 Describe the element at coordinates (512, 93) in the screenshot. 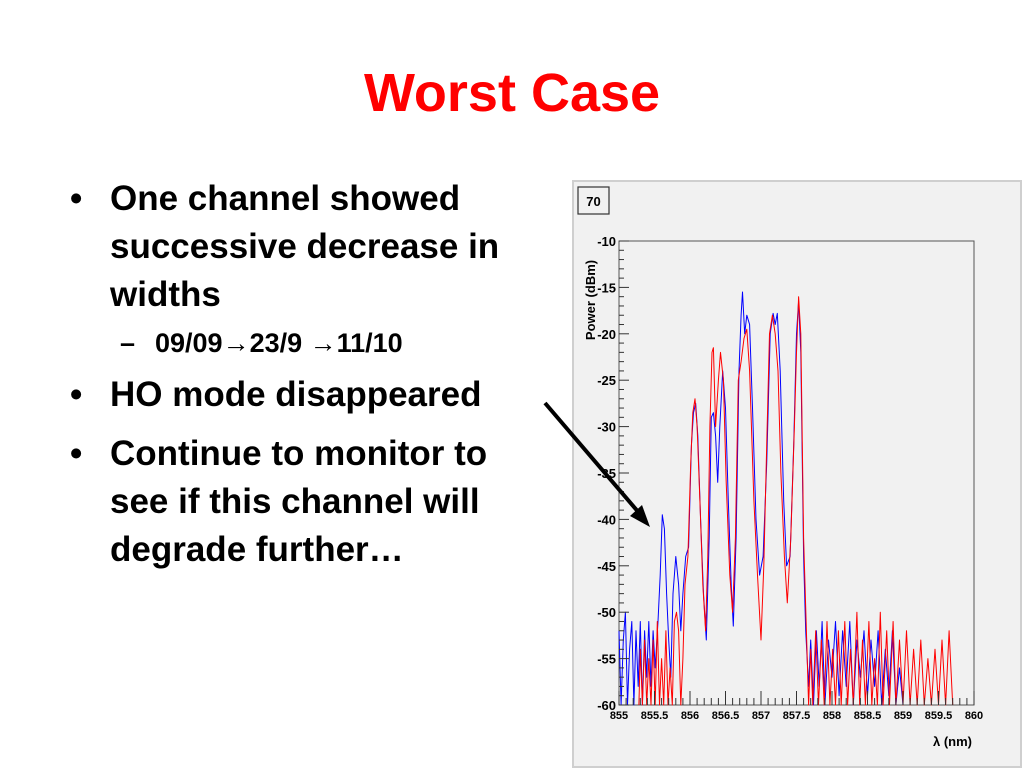

I see `slide-title: Worst Case` at that location.